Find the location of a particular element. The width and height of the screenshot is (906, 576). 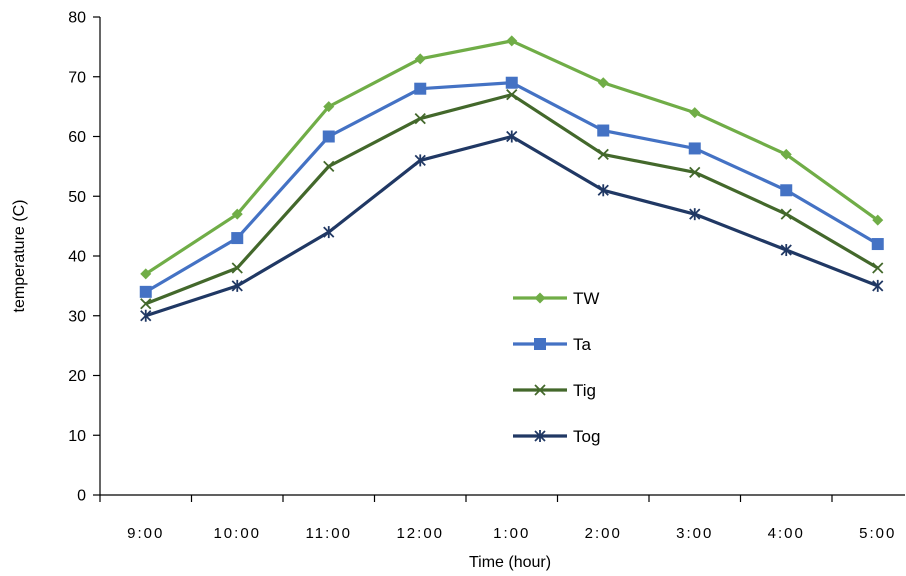

legend-item-ta: Ta is located at coordinates (552, 344).